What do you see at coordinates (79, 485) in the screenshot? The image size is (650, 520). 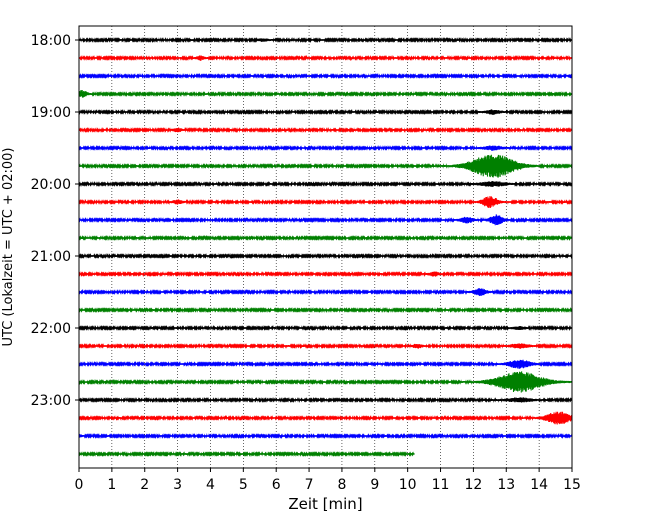 I see `x-tick-label: 0` at bounding box center [79, 485].